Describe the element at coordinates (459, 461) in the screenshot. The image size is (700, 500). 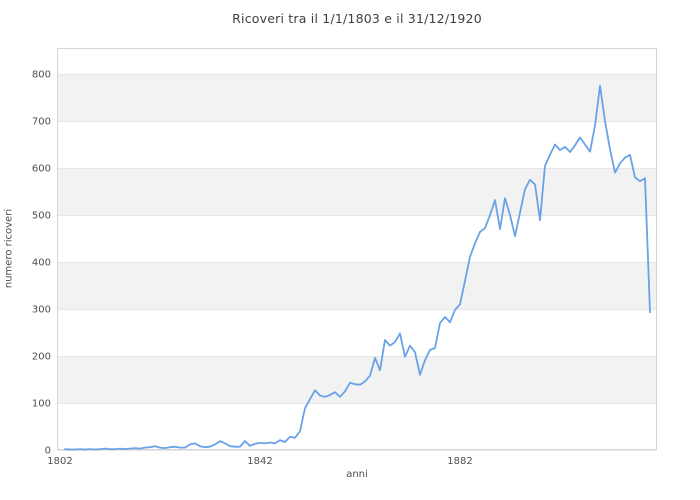
I see `x-tick-label: 1882` at that location.